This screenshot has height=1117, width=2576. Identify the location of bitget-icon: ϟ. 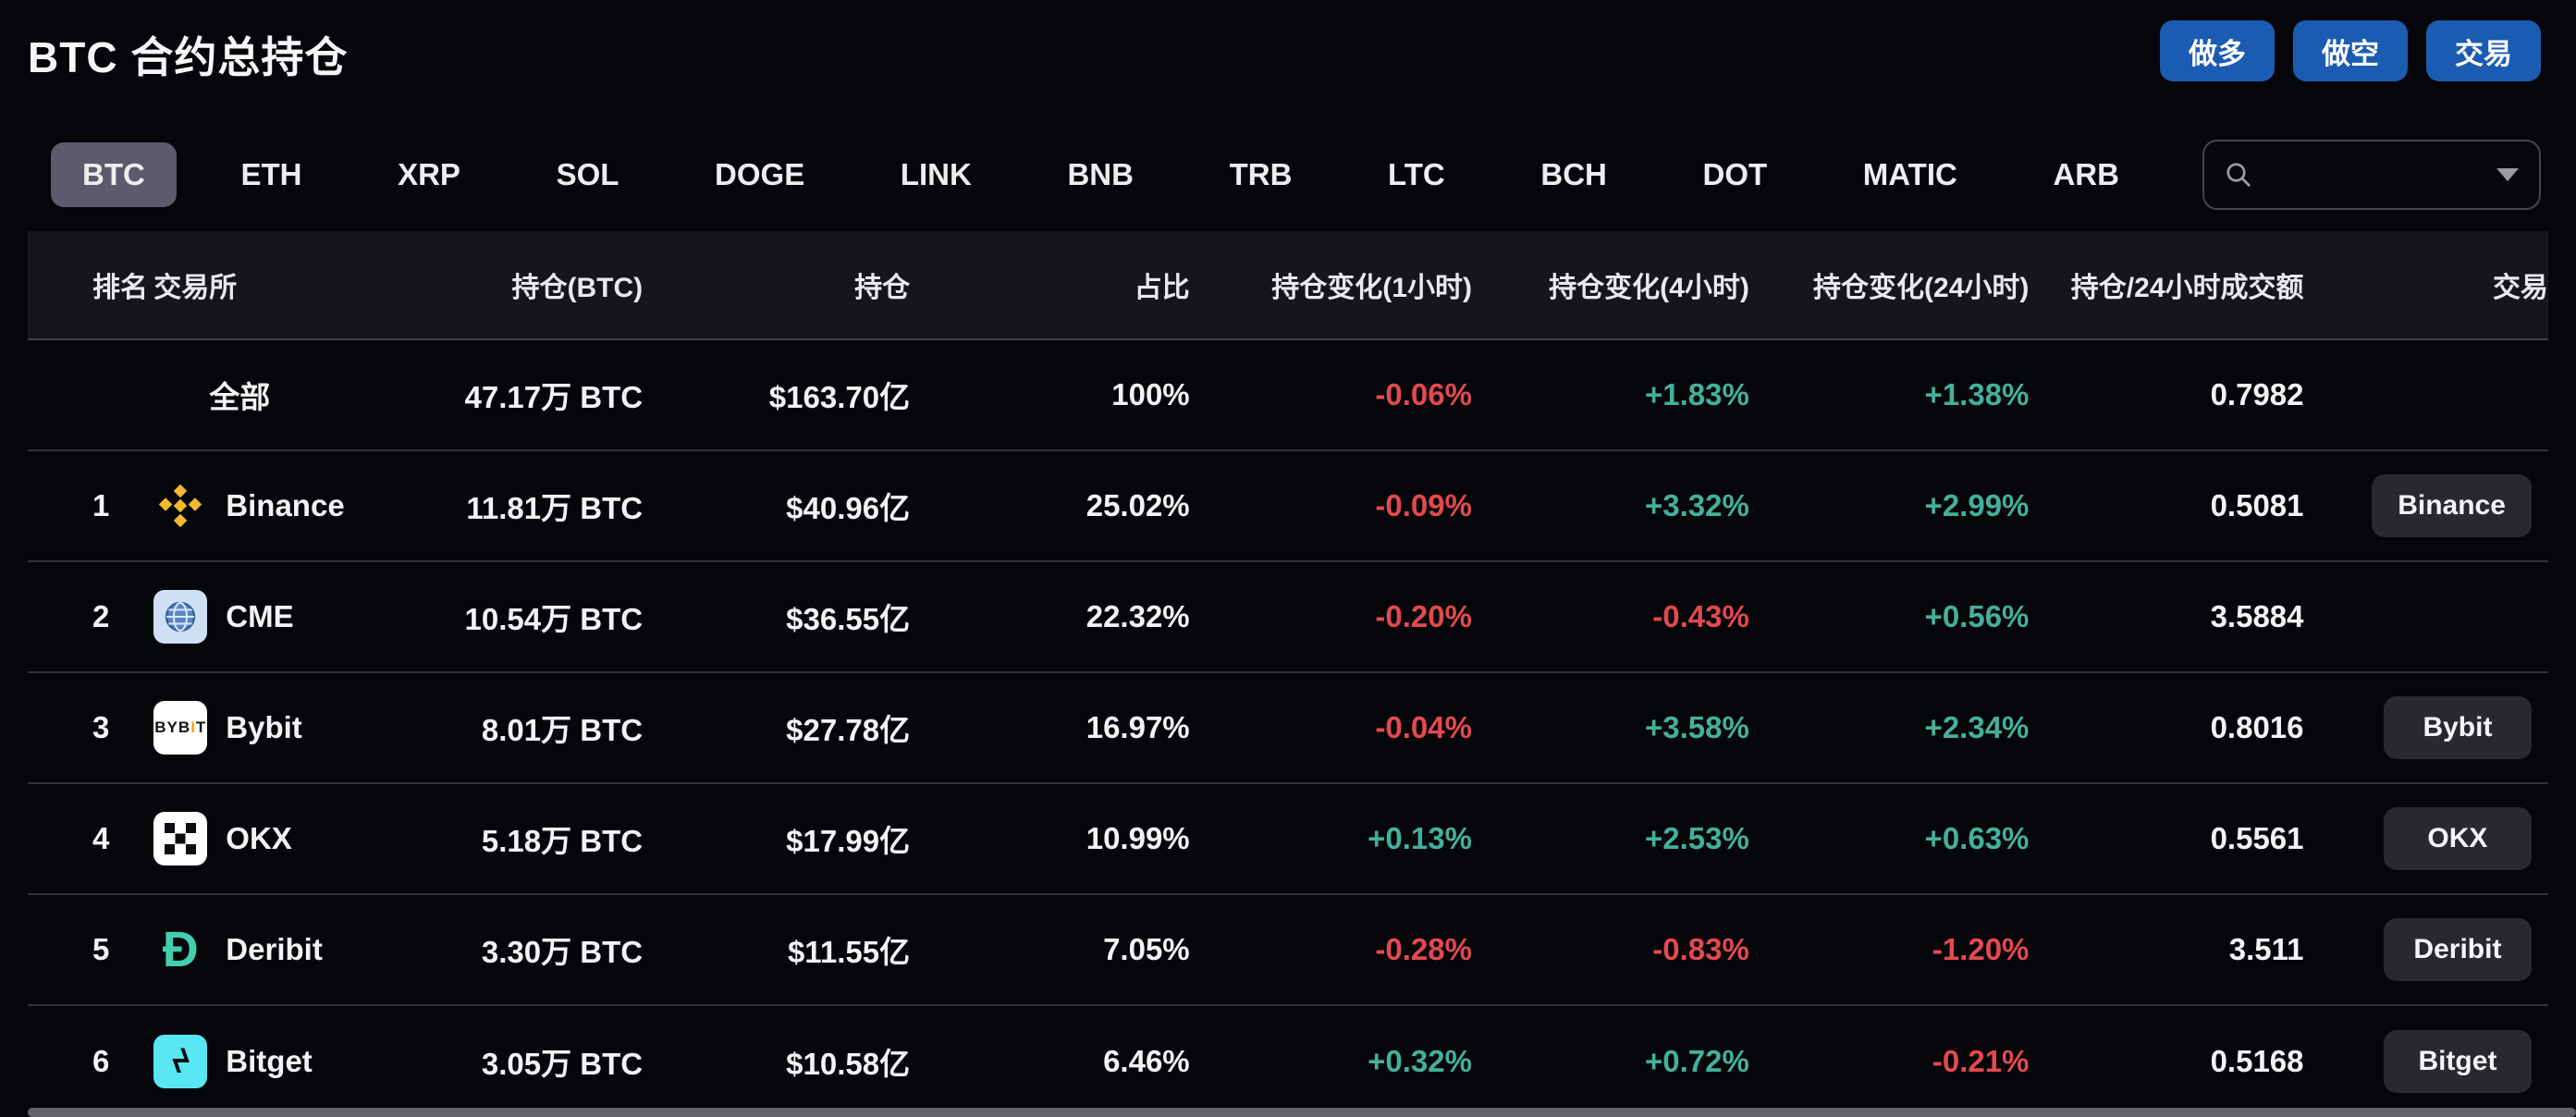
(180, 1061).